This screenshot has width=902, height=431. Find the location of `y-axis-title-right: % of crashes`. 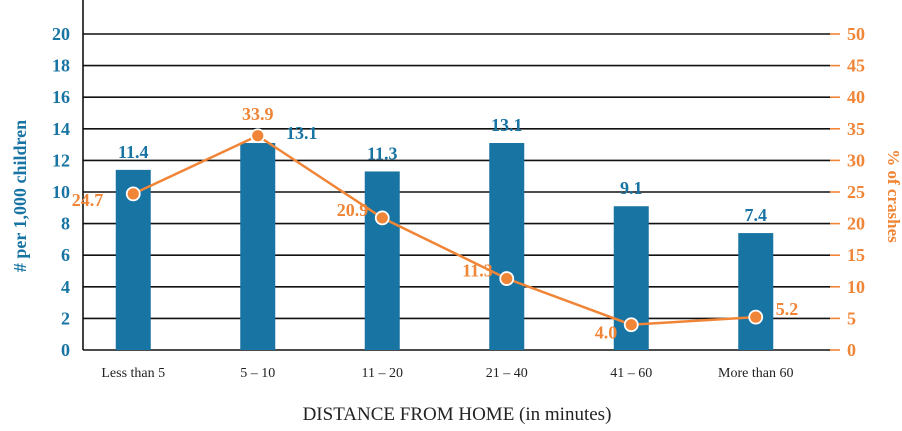

y-axis-title-right: % of crashes is located at coordinates (893, 196).